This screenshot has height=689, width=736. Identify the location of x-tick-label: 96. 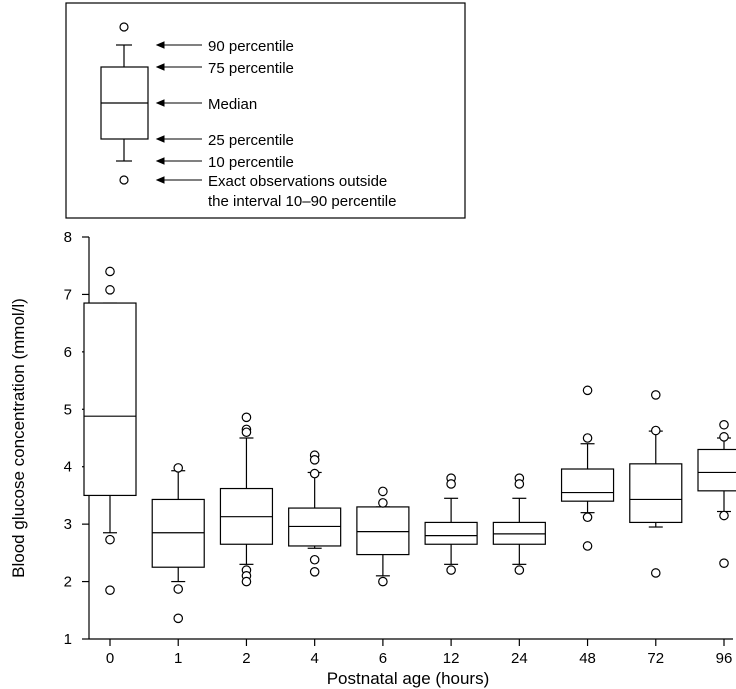
(724, 658).